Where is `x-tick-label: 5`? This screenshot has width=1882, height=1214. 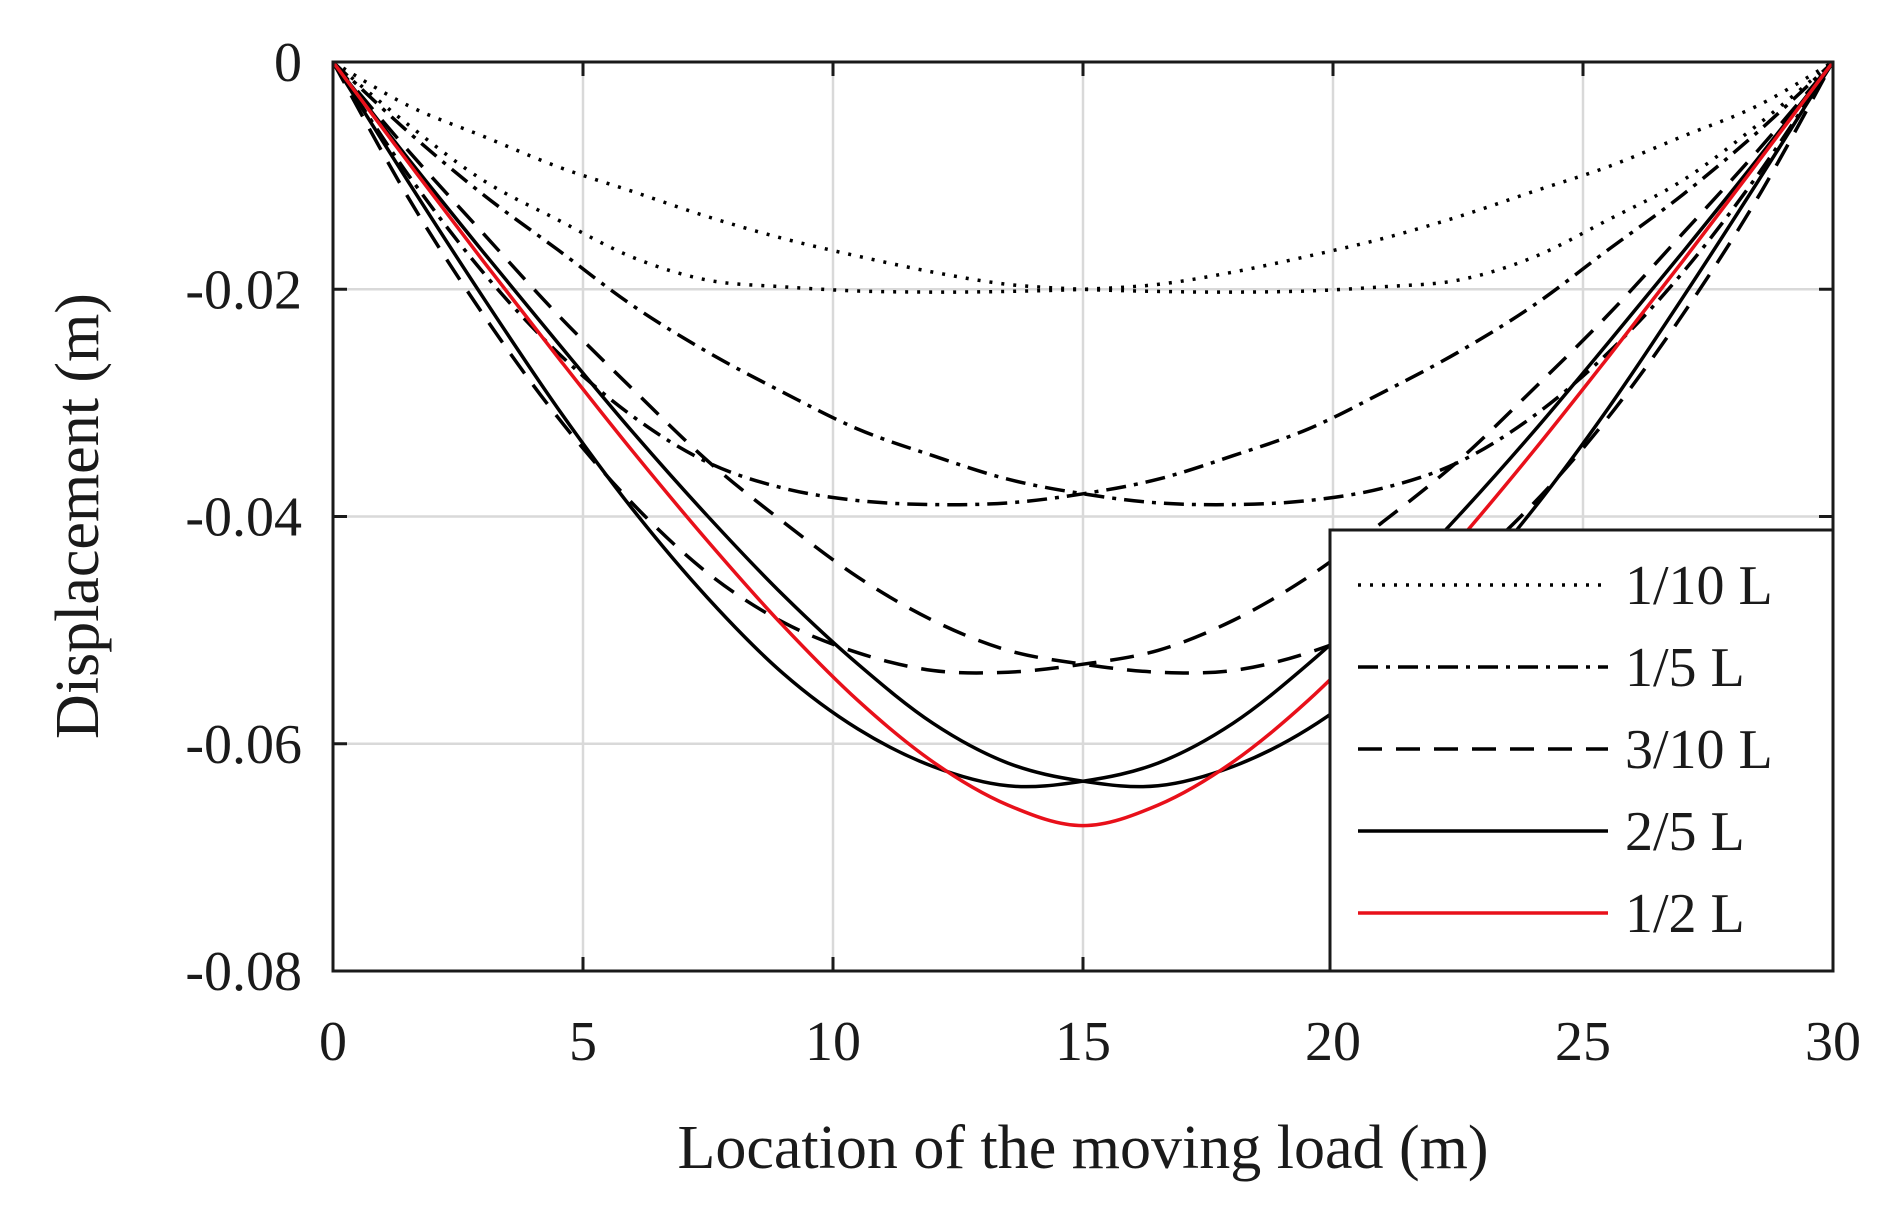 x-tick-label: 5 is located at coordinates (583, 1042).